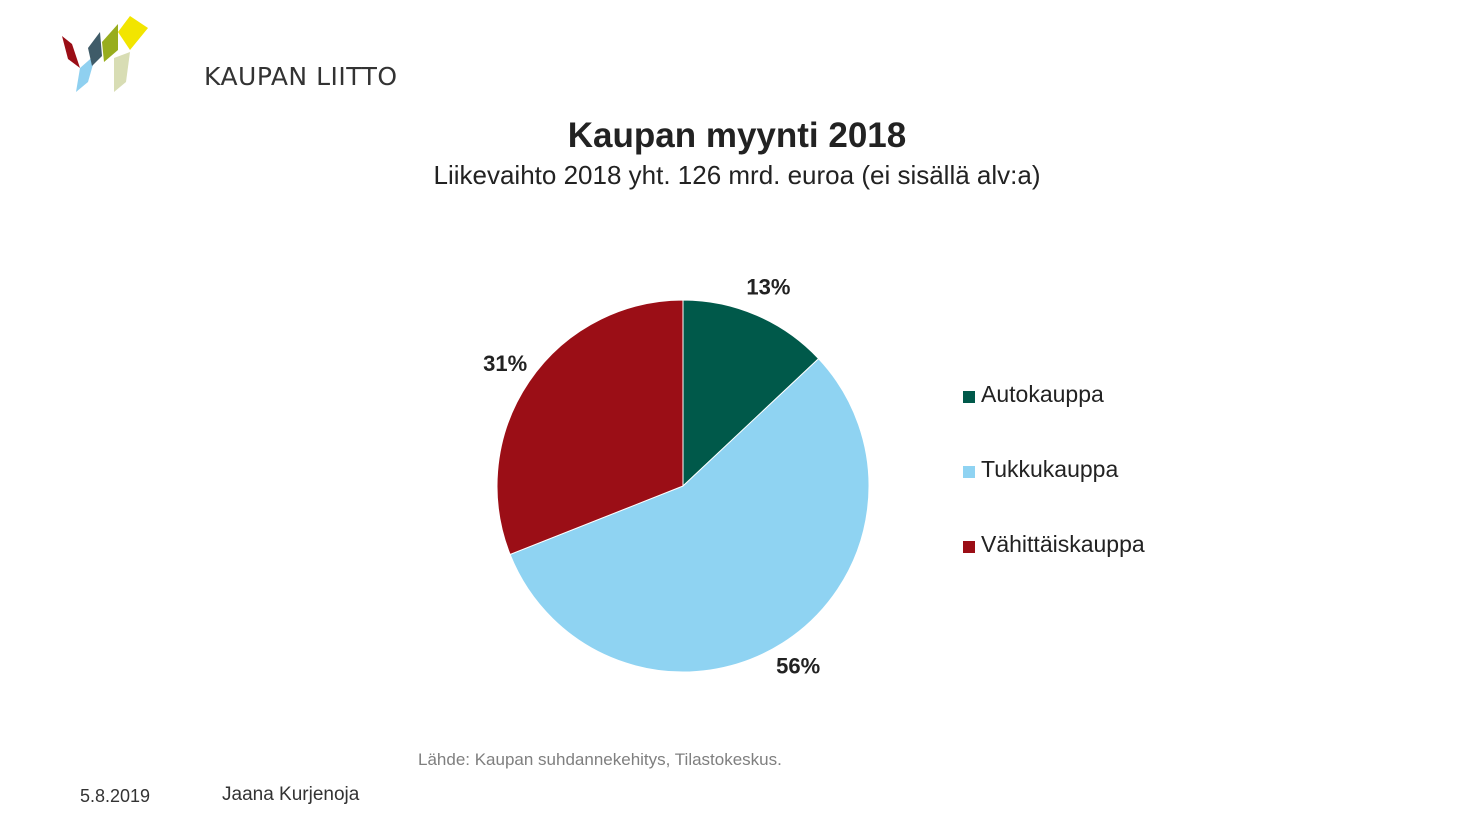  I want to click on logo-shape-green, so click(110, 43).